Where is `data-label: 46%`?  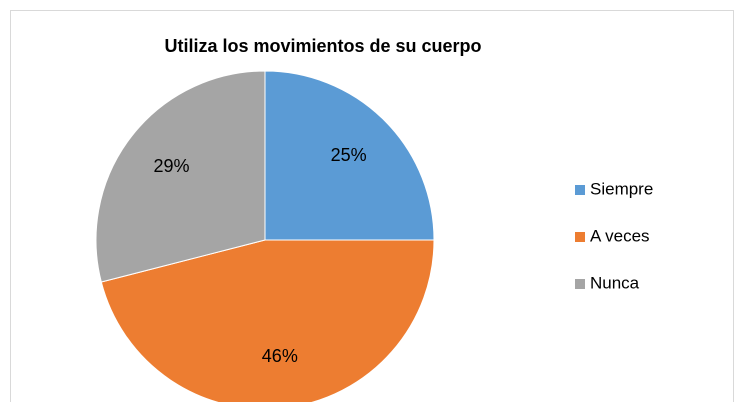
data-label: 46% is located at coordinates (280, 356).